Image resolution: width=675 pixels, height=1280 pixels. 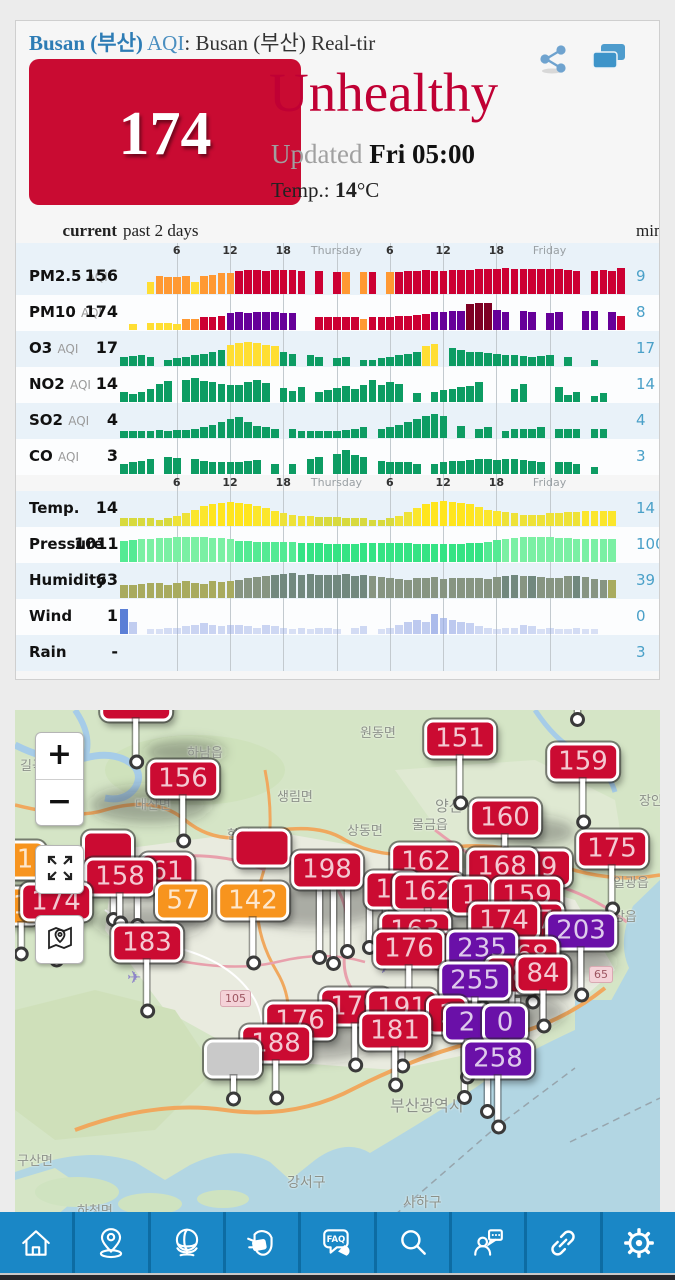 I want to click on reading-row-no2: NO2 AQI 14 14, so click(x=337, y=385).